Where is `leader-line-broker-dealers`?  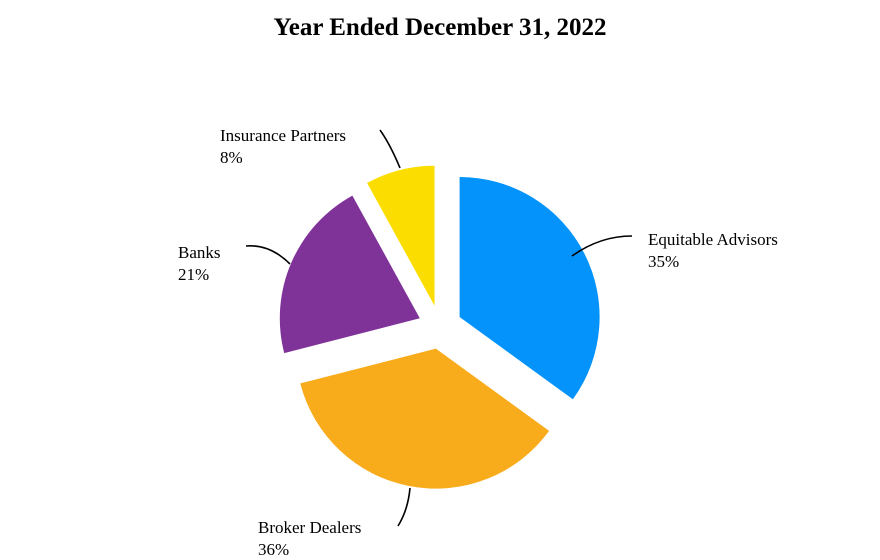
leader-line-broker-dealers is located at coordinates (404, 507).